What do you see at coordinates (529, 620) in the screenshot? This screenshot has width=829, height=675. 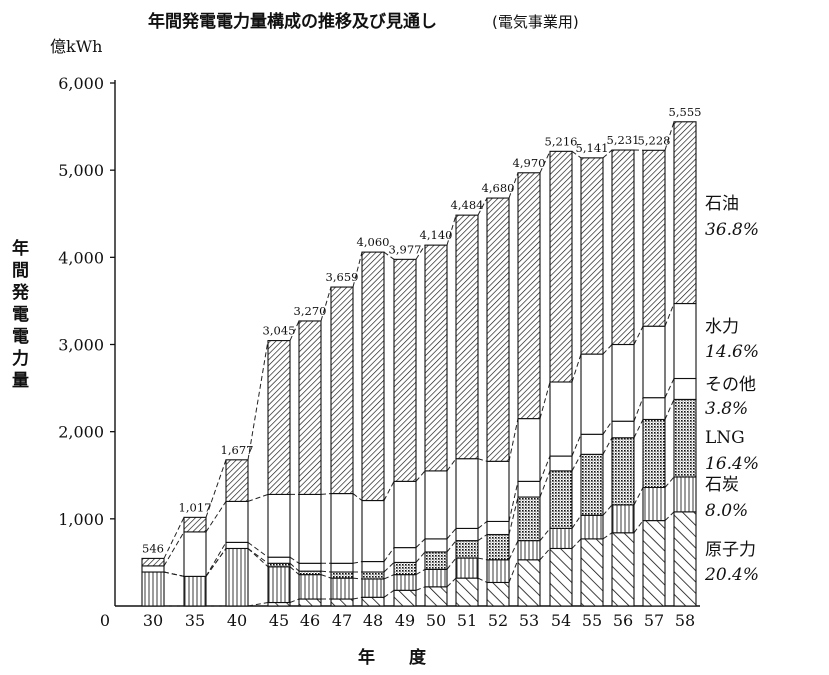 I see `x-tick-label-53: 53` at bounding box center [529, 620].